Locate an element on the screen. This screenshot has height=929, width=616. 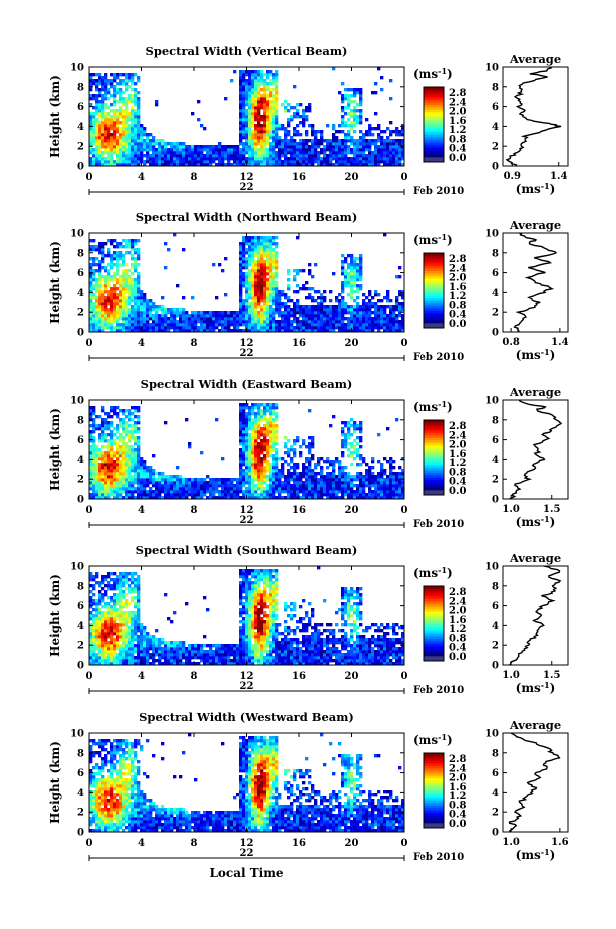
colorbar-tick-label: 0.4 is located at coordinates (457, 149).